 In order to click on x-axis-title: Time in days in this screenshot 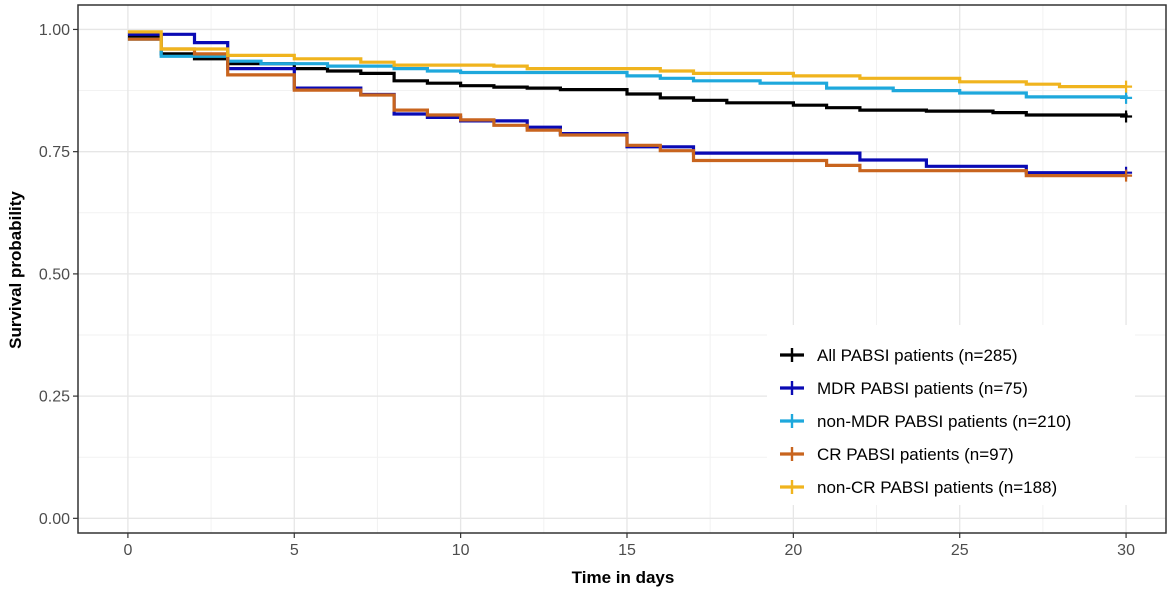, I will do `click(623, 577)`.